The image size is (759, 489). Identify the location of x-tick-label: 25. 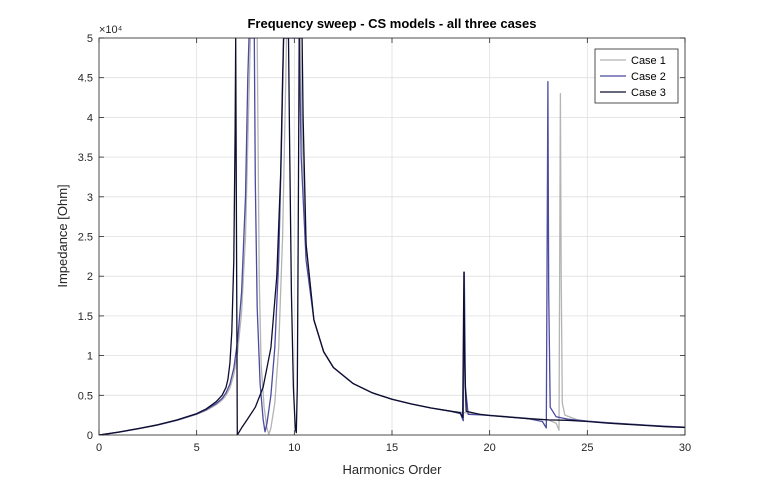
(587, 448).